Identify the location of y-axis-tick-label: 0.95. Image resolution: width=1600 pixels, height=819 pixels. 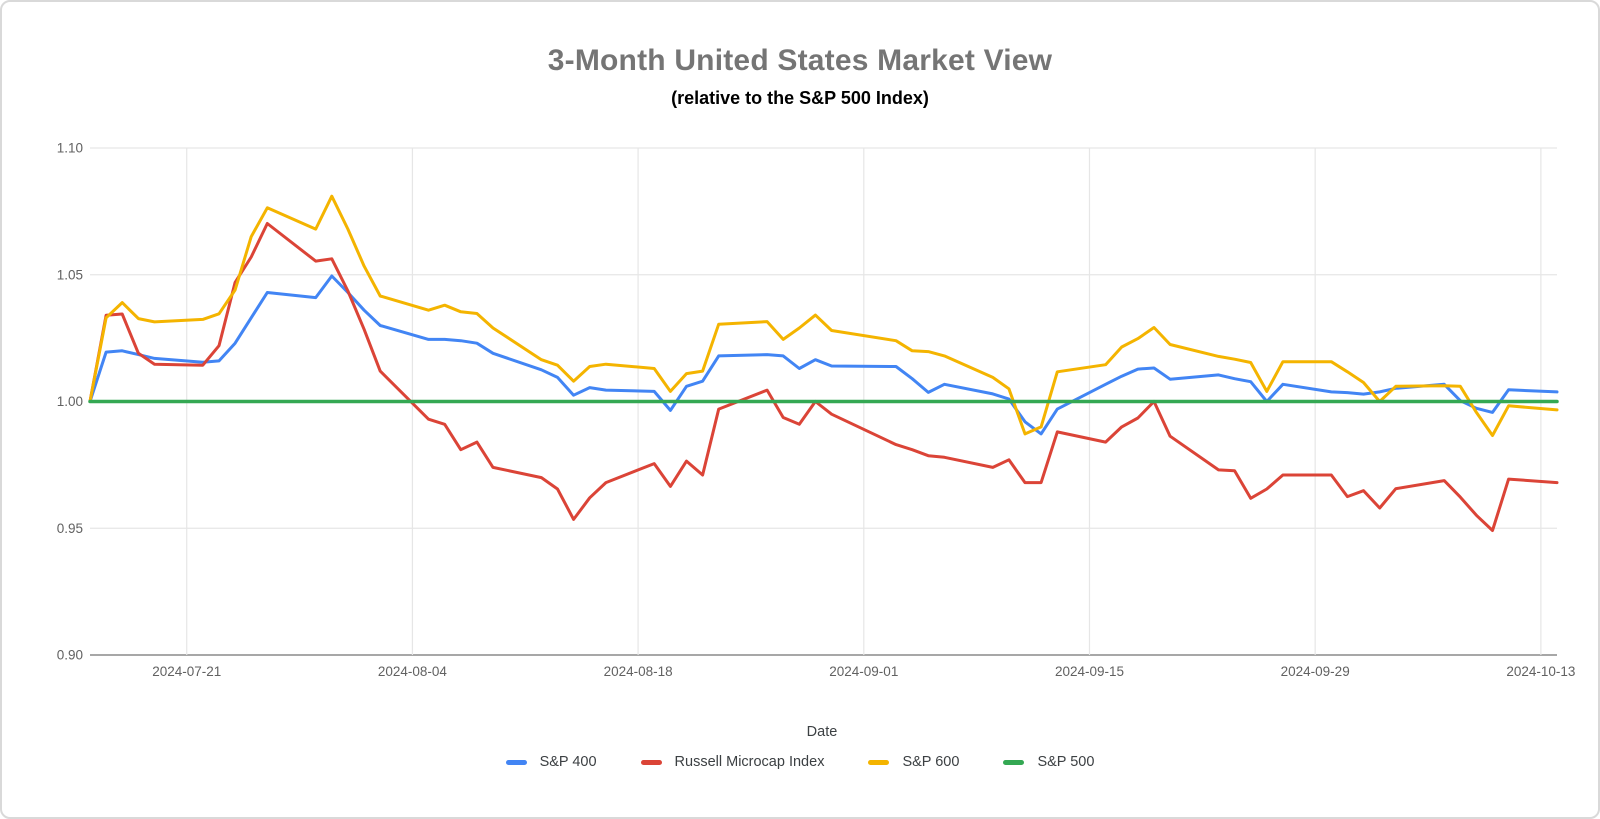
(70, 528).